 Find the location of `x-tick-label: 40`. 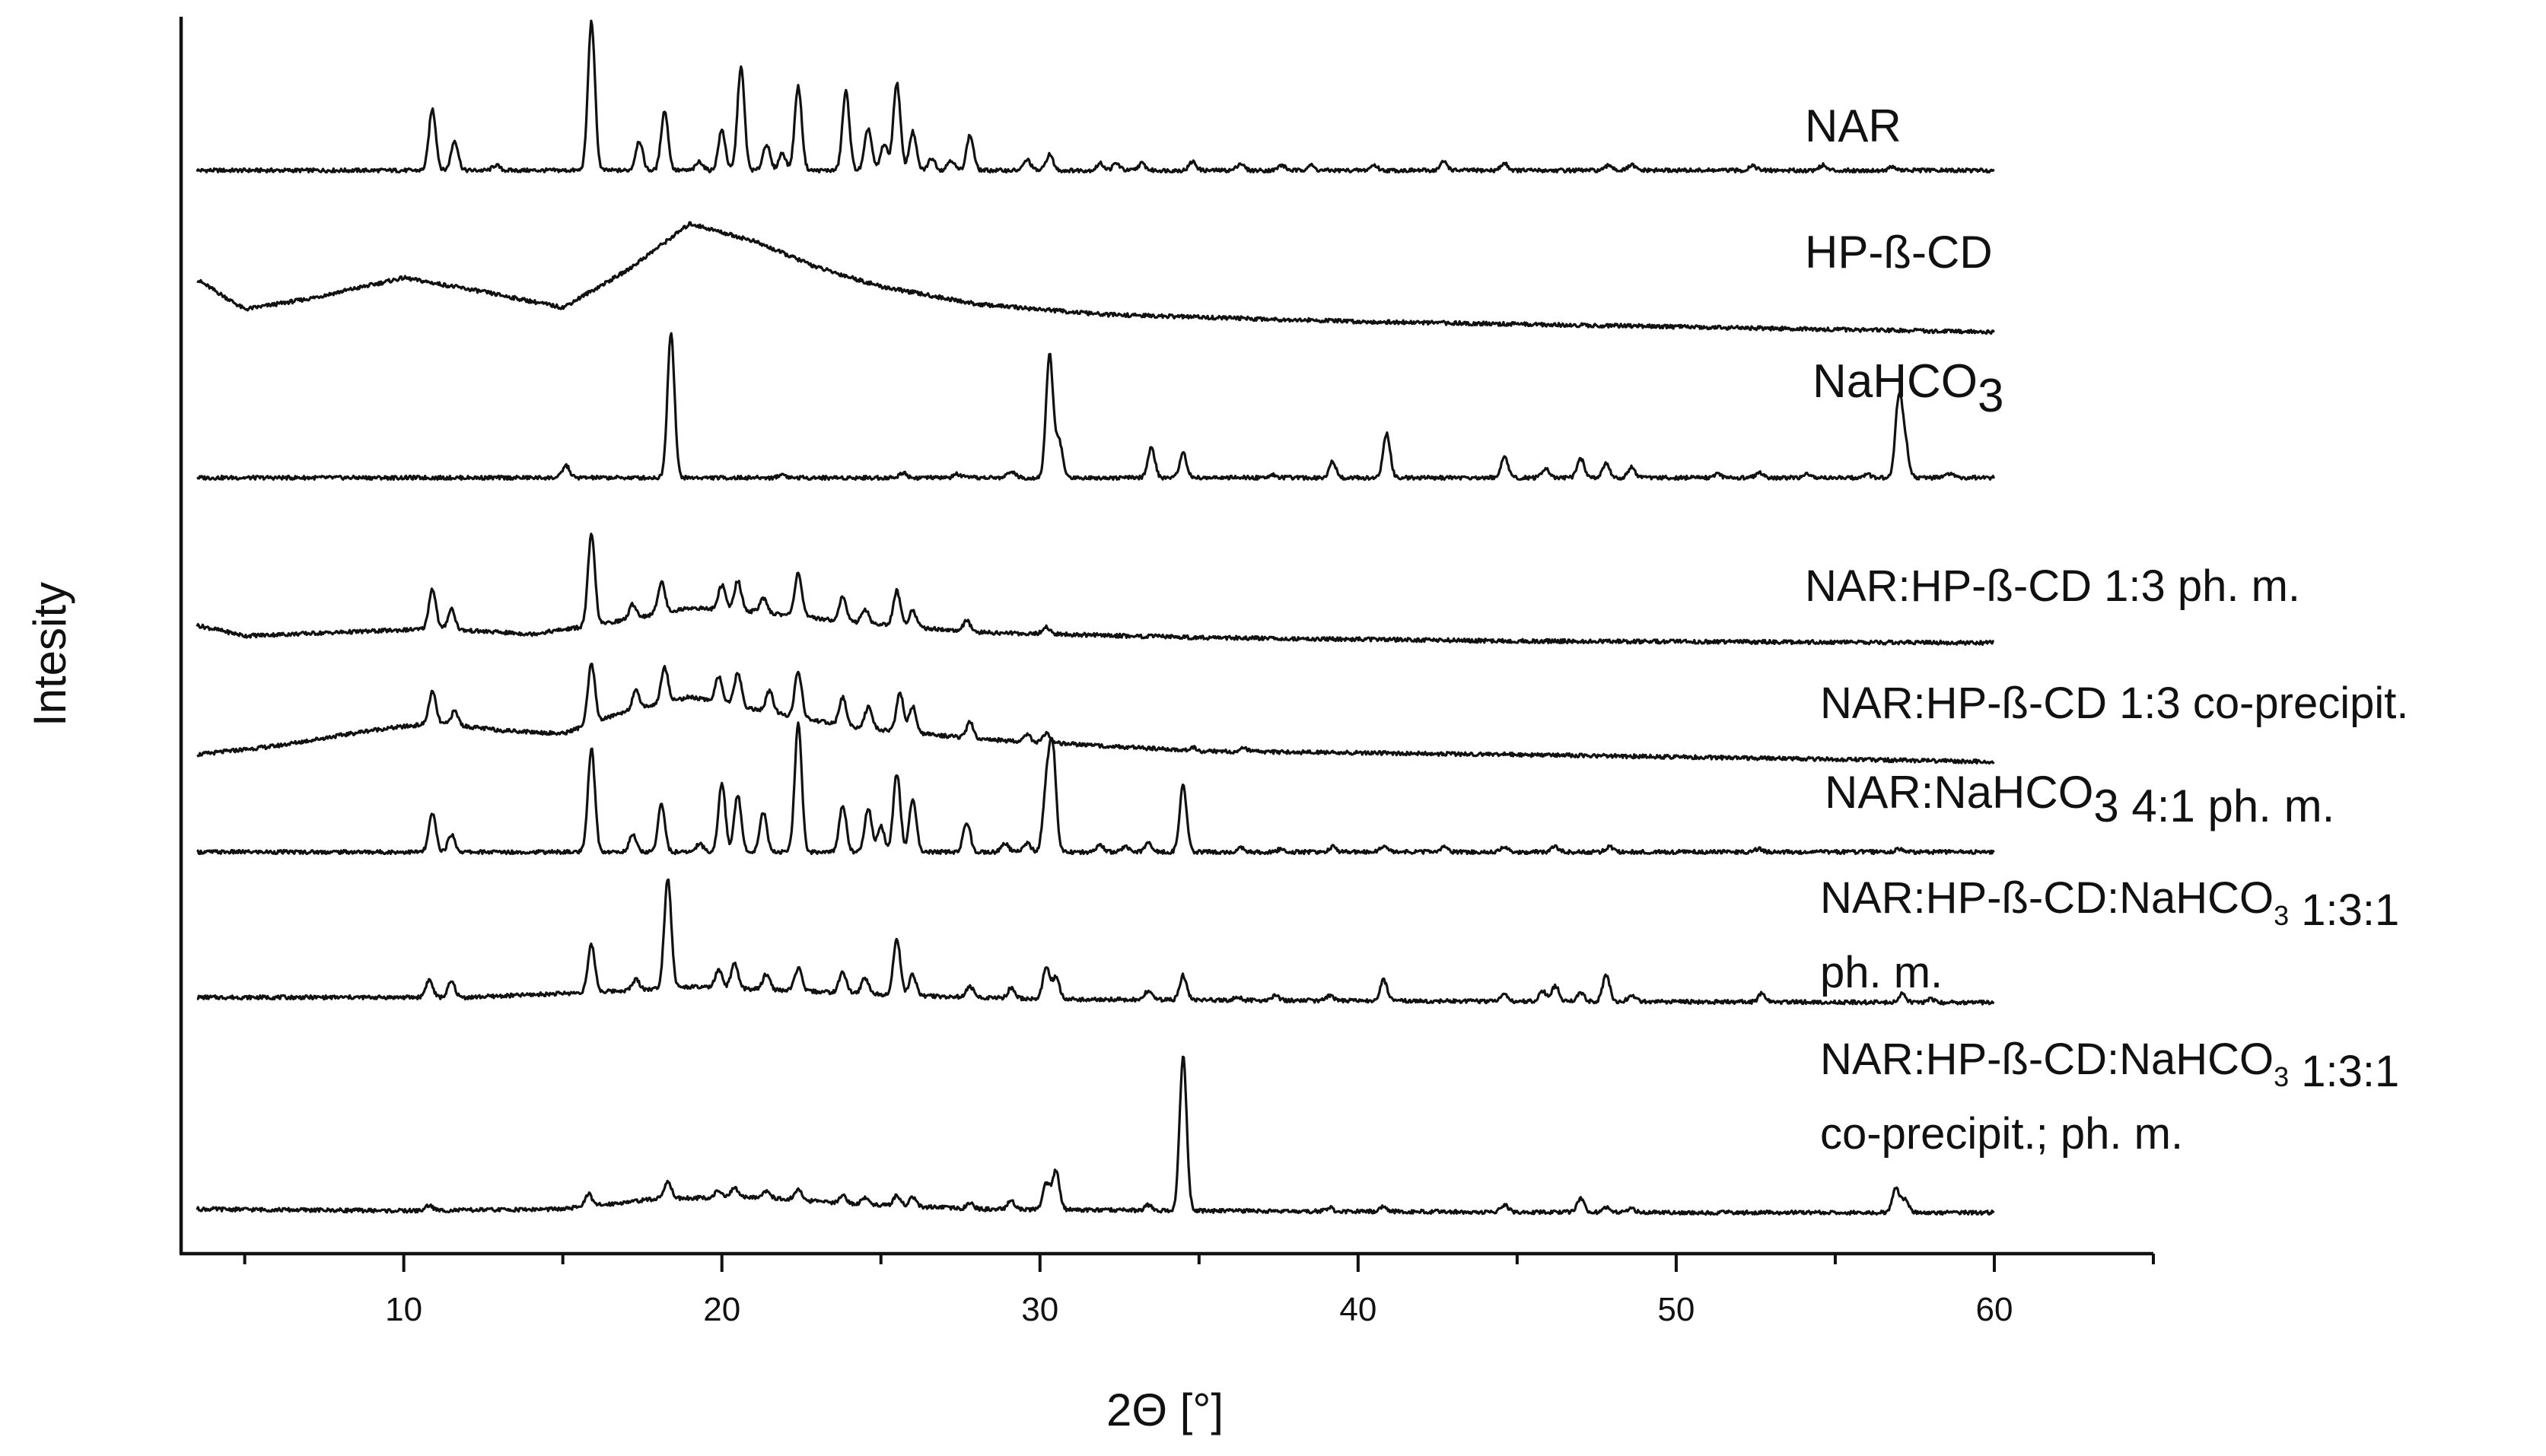

x-tick-label: 40 is located at coordinates (1357, 1309).